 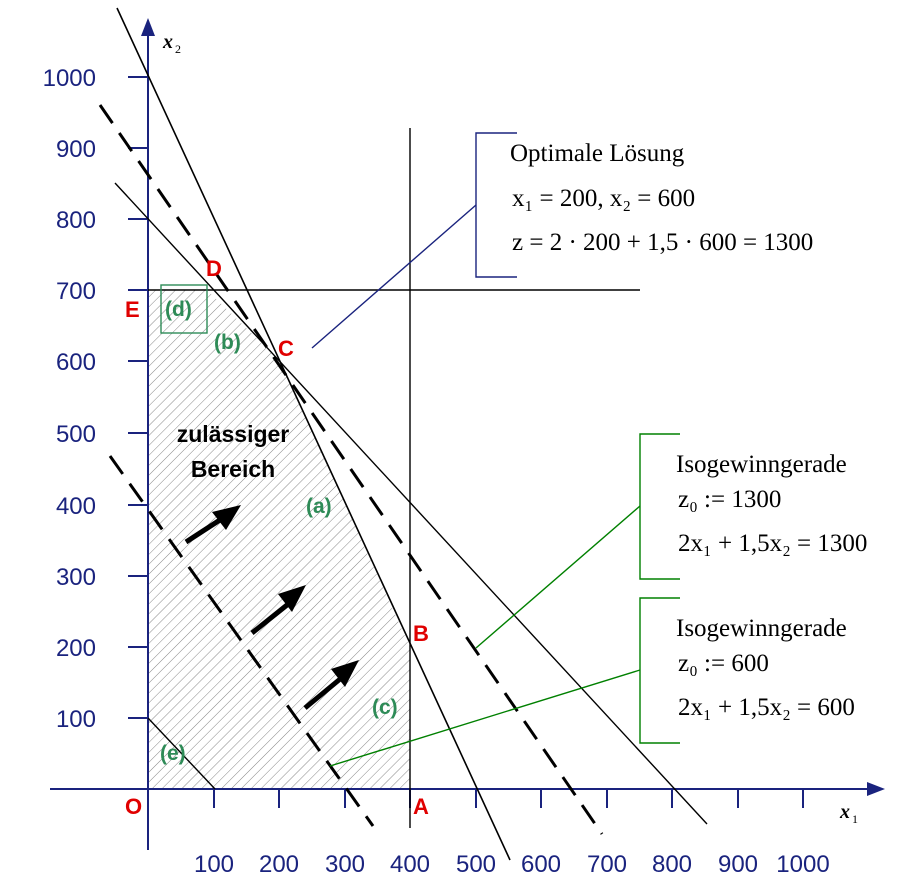 I want to click on x-tick-label: 200, so click(x=279, y=864).